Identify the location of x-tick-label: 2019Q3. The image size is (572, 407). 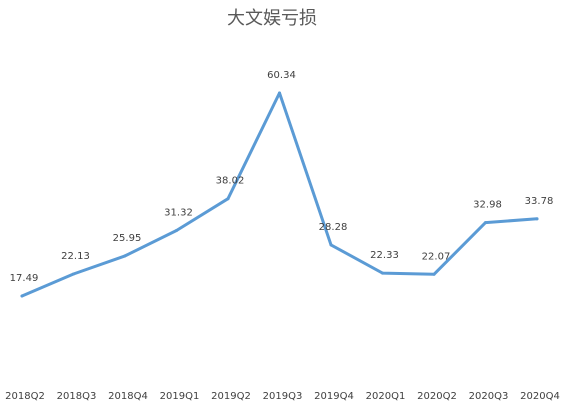
(283, 396).